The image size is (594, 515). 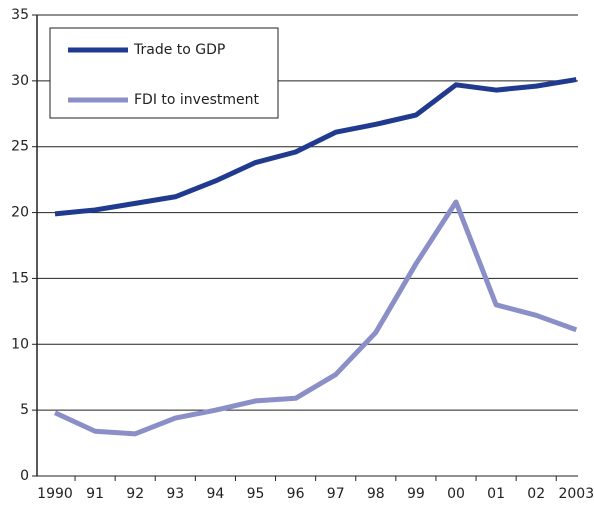 What do you see at coordinates (95, 494) in the screenshot?
I see `x-tick-label: 91` at bounding box center [95, 494].